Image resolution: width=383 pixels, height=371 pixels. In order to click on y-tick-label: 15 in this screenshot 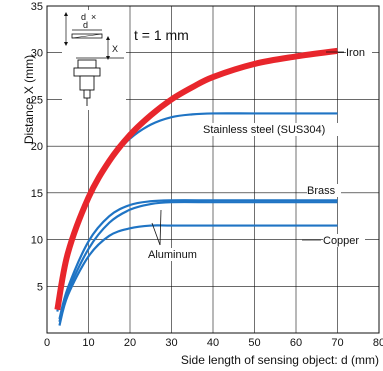, I will do `click(37, 194)`.